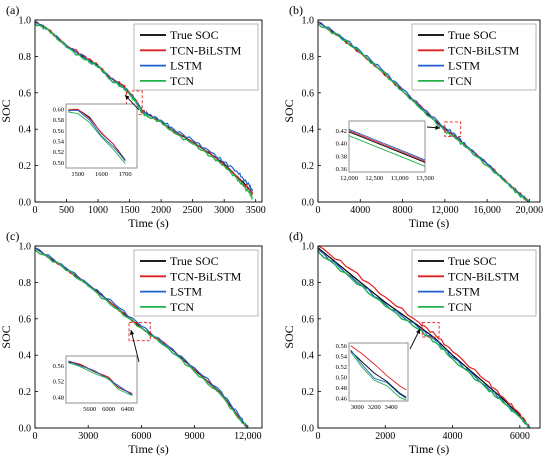 The height and width of the screenshot is (460, 550). I want to click on x-tick-label: 6000, so click(141, 436).